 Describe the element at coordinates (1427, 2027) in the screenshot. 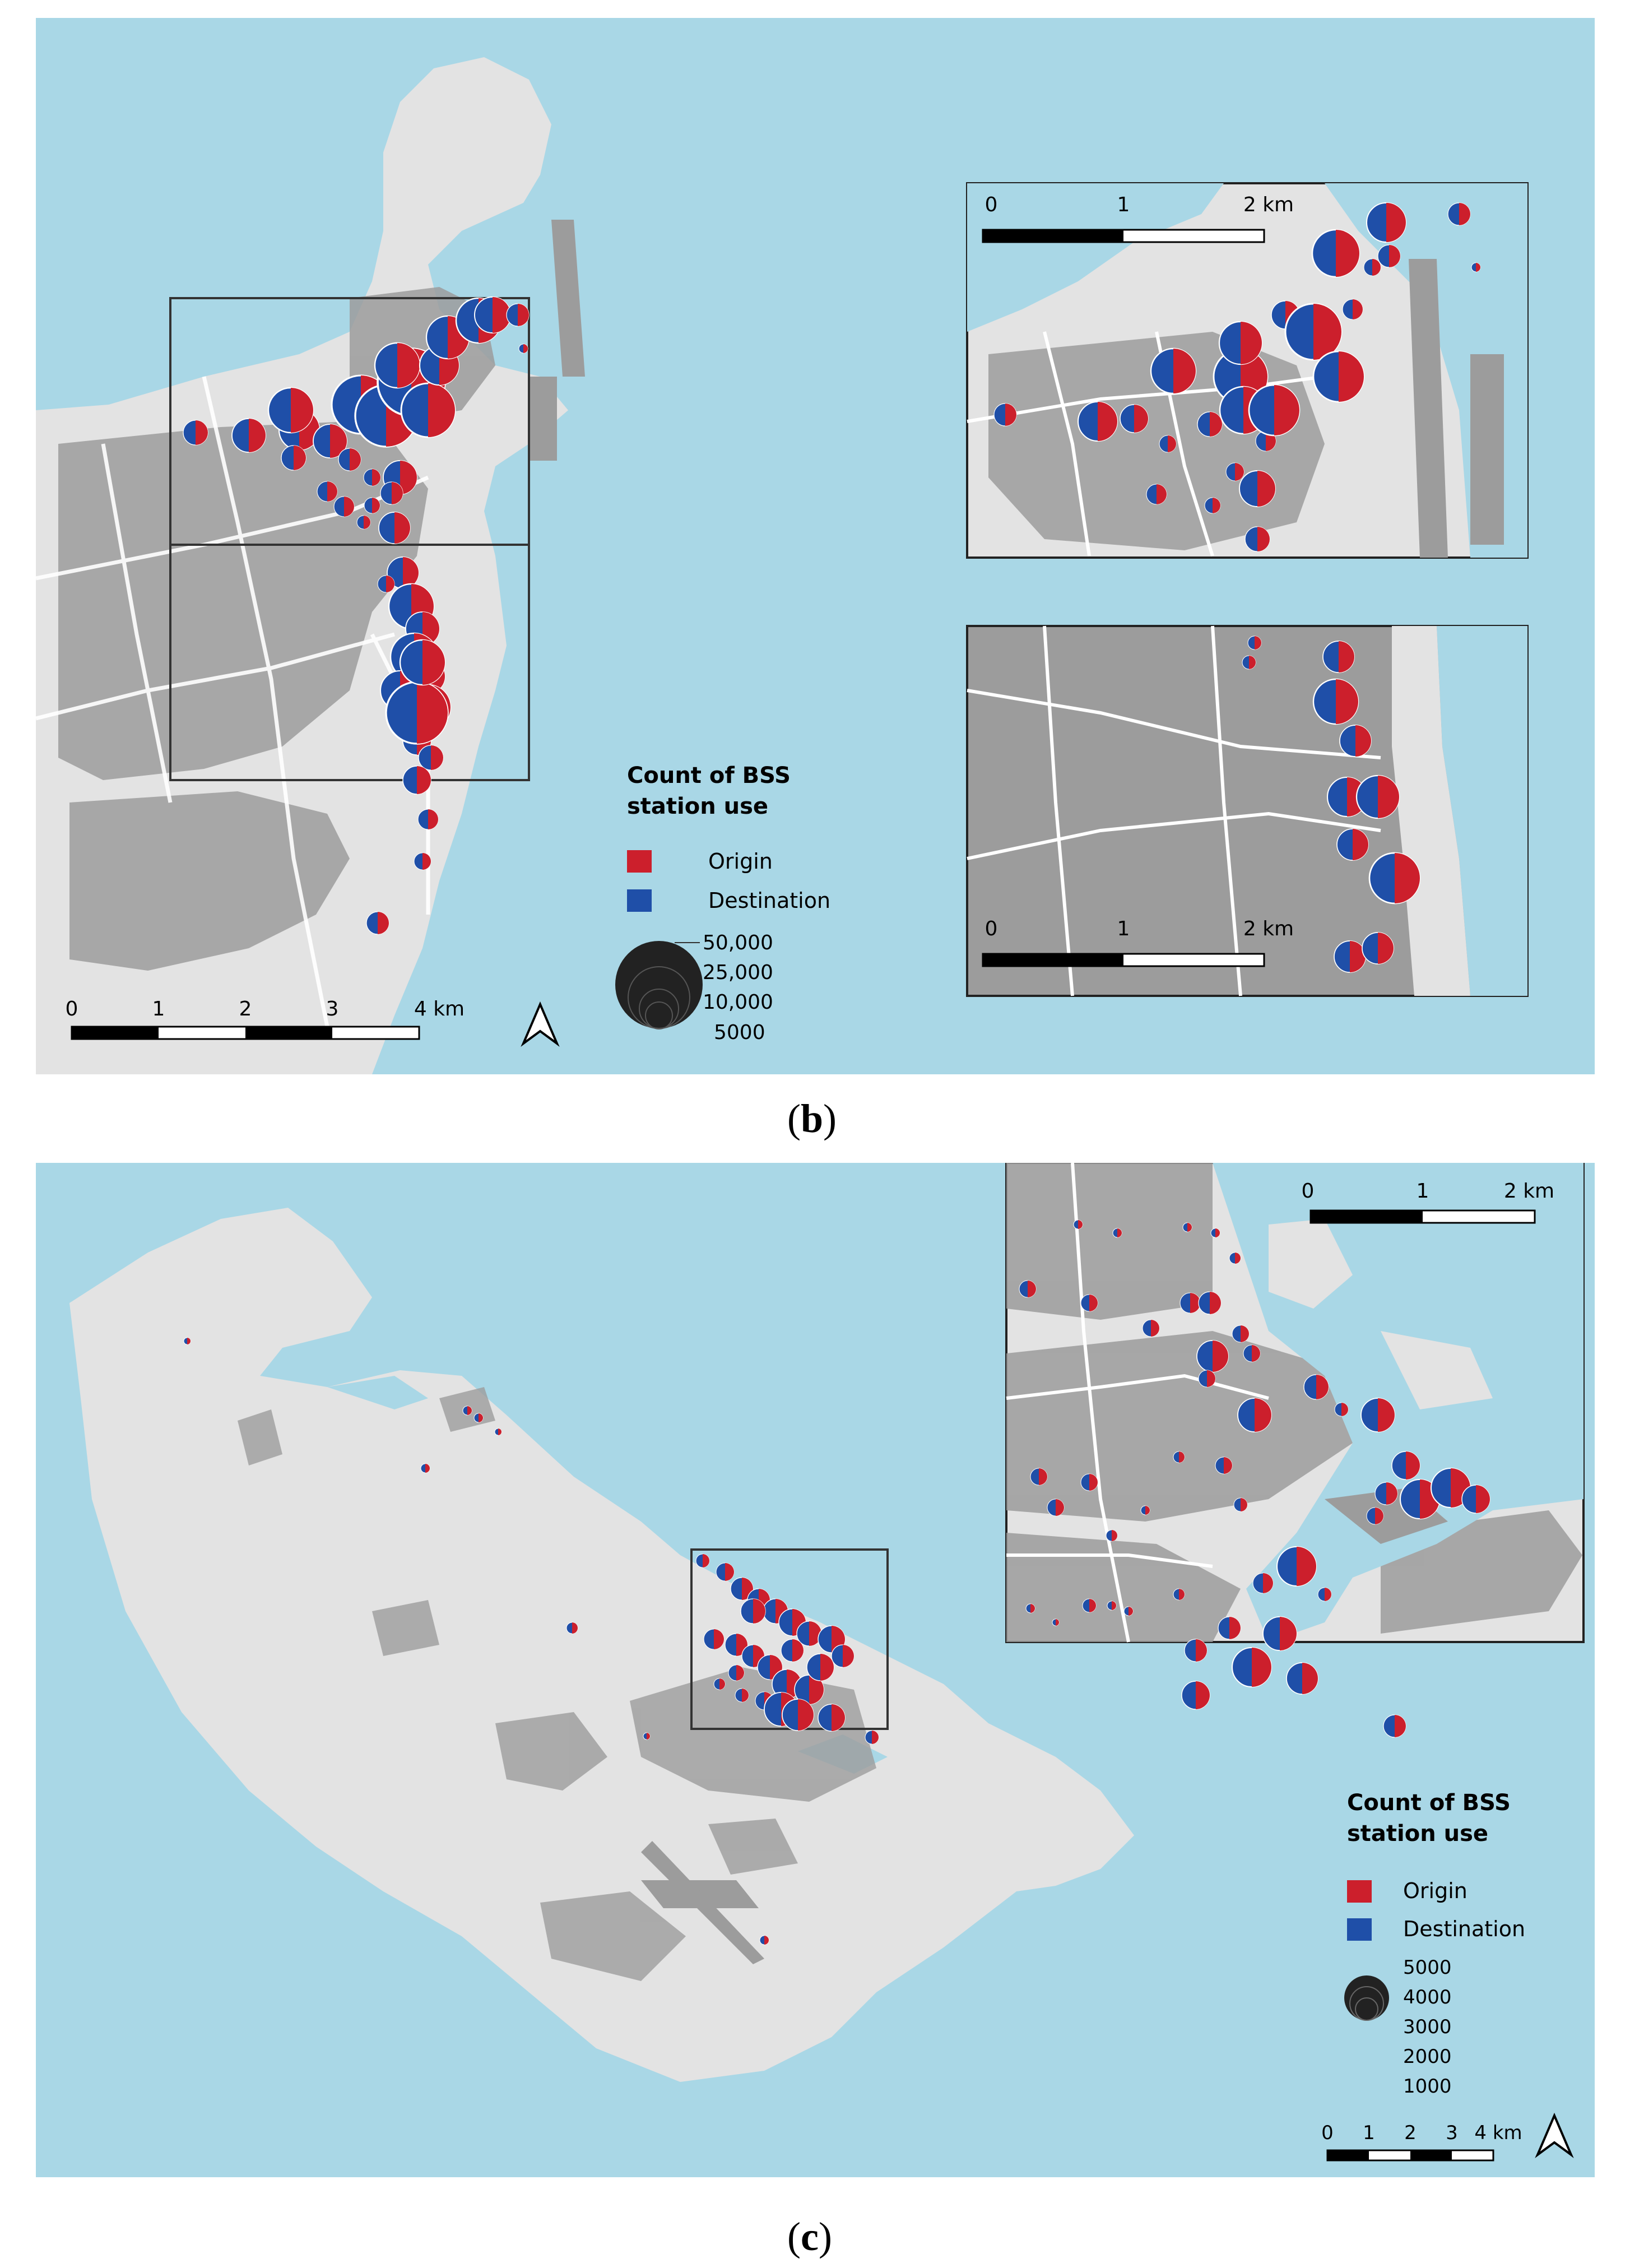

I see `size-label: 3000` at that location.